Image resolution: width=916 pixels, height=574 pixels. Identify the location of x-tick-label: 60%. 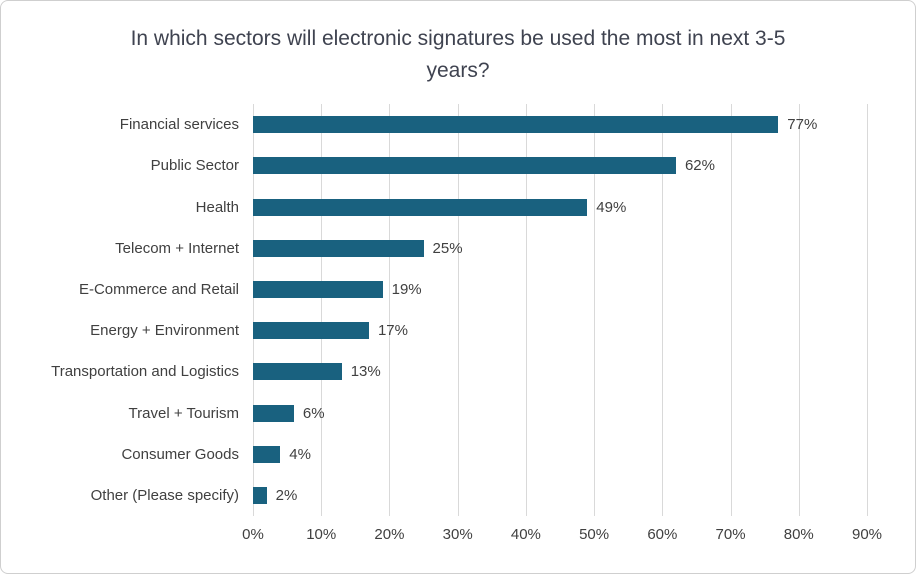
(662, 534).